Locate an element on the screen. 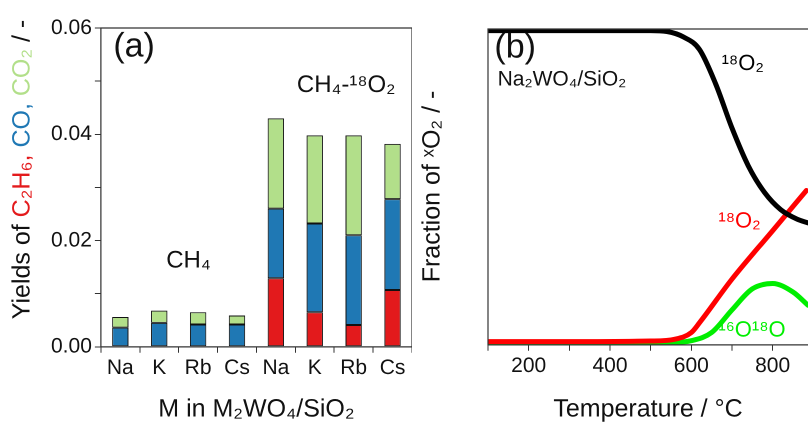  y-axis-title: Fraction of ˣO₂ / - is located at coordinates (431, 187).